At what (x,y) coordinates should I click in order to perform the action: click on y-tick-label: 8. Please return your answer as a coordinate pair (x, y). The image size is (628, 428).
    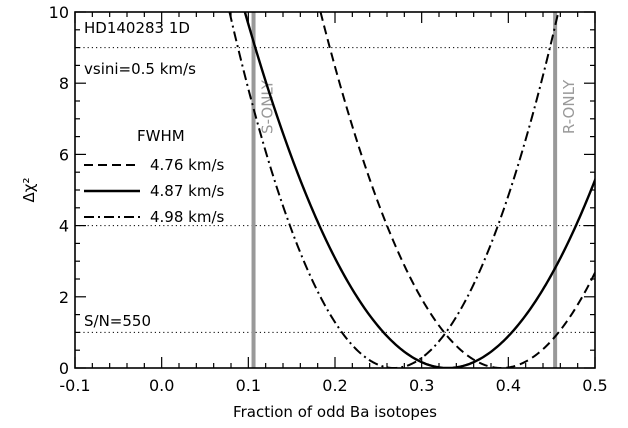
    Looking at the image, I should click on (64, 83).